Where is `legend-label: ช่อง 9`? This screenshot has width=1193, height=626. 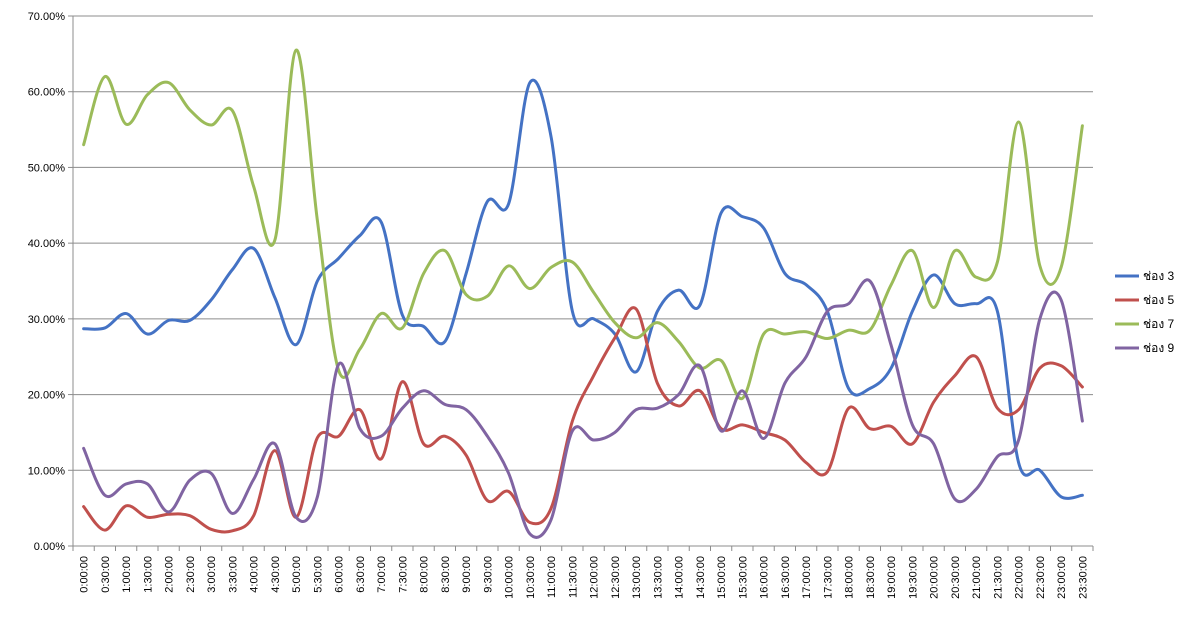 legend-label: ช่อง 9 is located at coordinates (1159, 348).